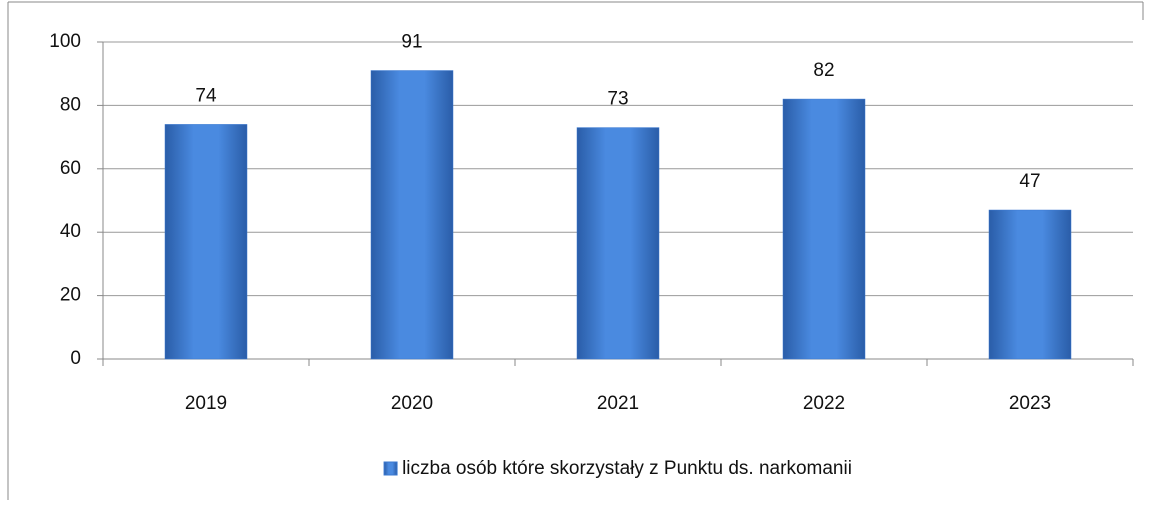  I want to click on y-tick-label: 100, so click(65, 41).